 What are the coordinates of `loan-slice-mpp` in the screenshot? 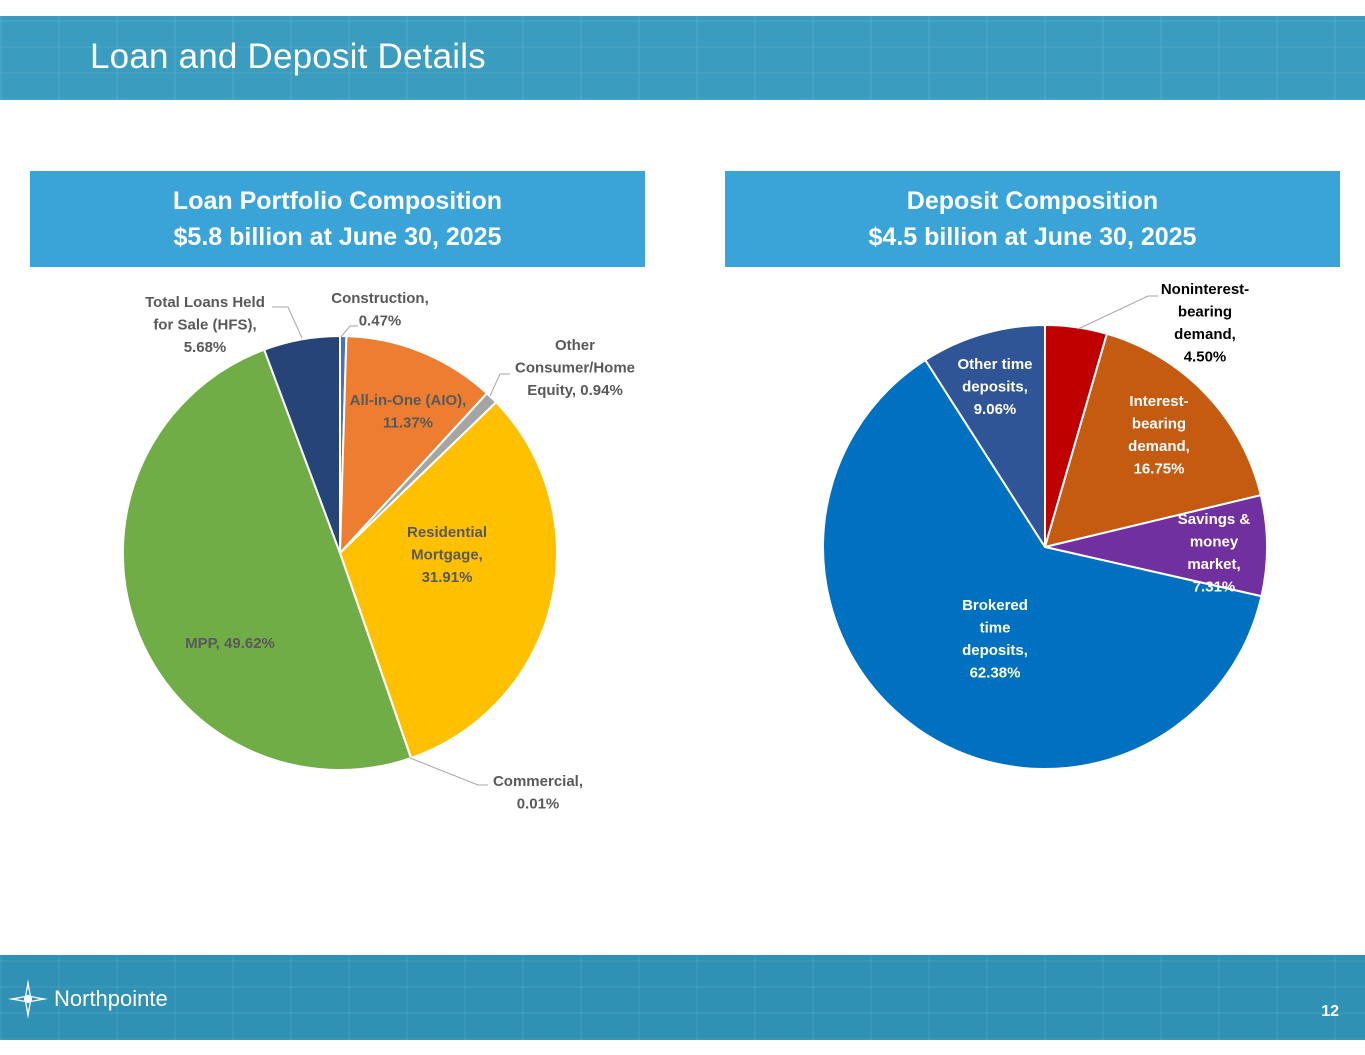 It's located at (266, 560).